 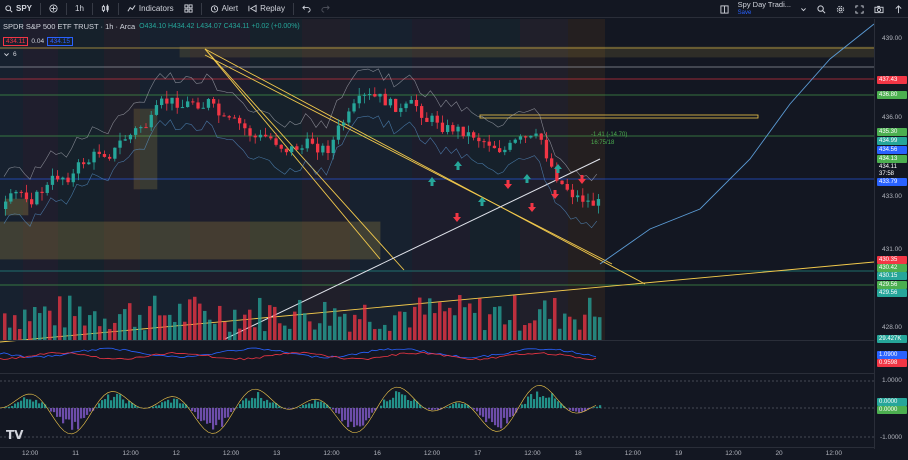 I want to click on templates-button, so click(x=188, y=9).